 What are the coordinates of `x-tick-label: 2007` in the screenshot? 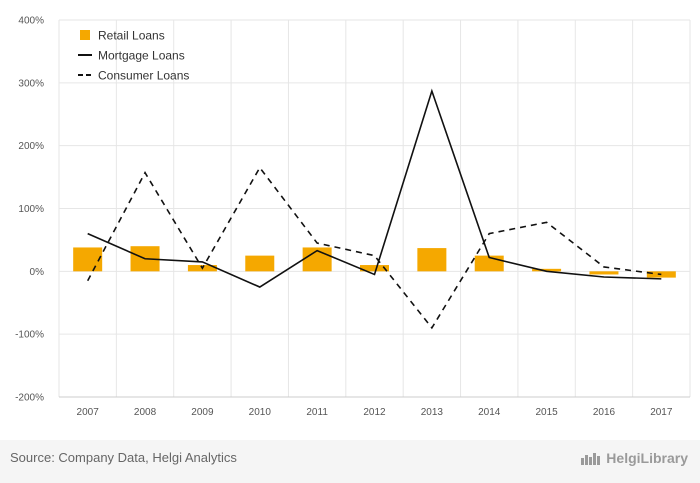 It's located at (88, 412).